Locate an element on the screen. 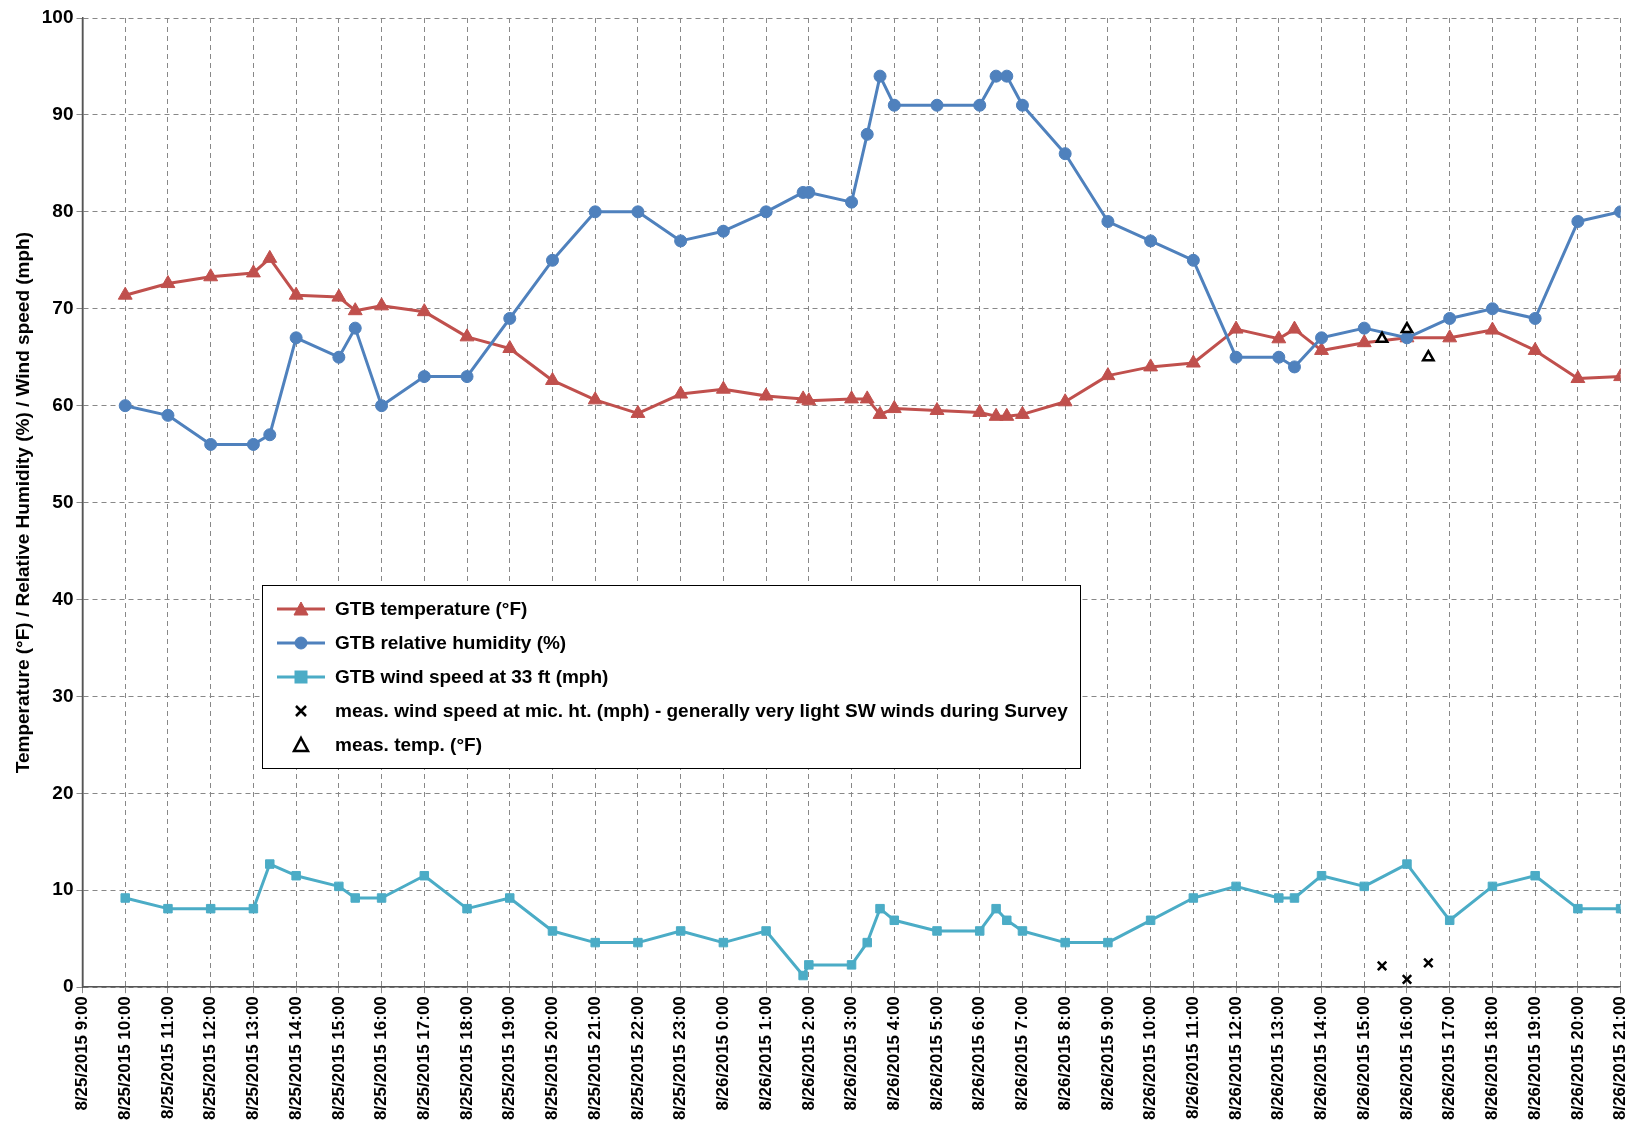 Image resolution: width=1644 pixels, height=1127 pixels. x-tick-label: 8/25/2015 21:00 is located at coordinates (594, 1058).